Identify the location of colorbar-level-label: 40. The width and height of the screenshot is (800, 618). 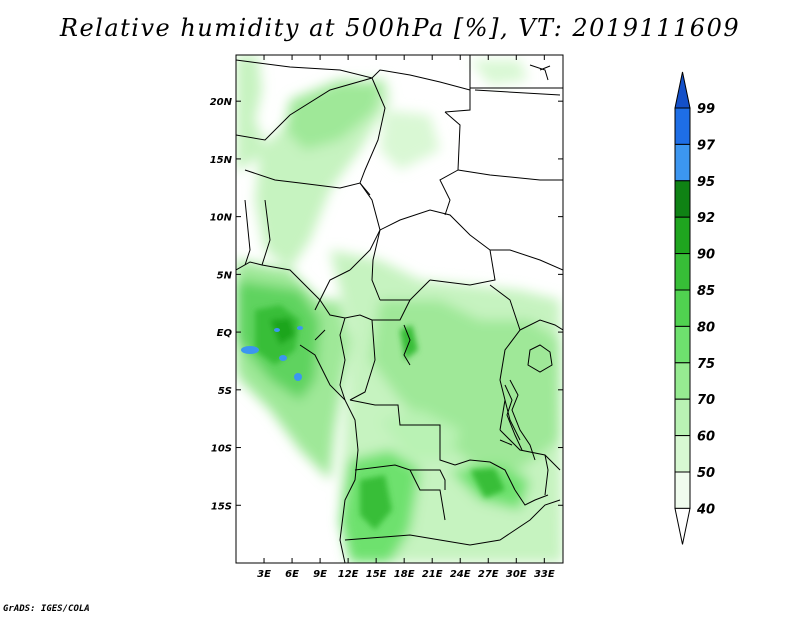
(705, 509).